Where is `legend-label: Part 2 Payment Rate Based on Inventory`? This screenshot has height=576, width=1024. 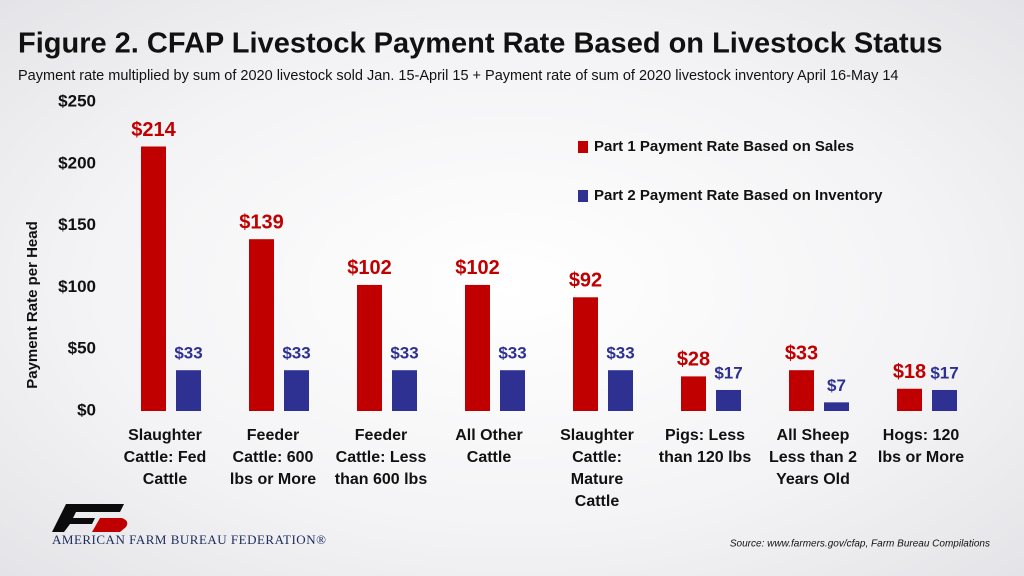 legend-label: Part 2 Payment Rate Based on Inventory is located at coordinates (738, 195).